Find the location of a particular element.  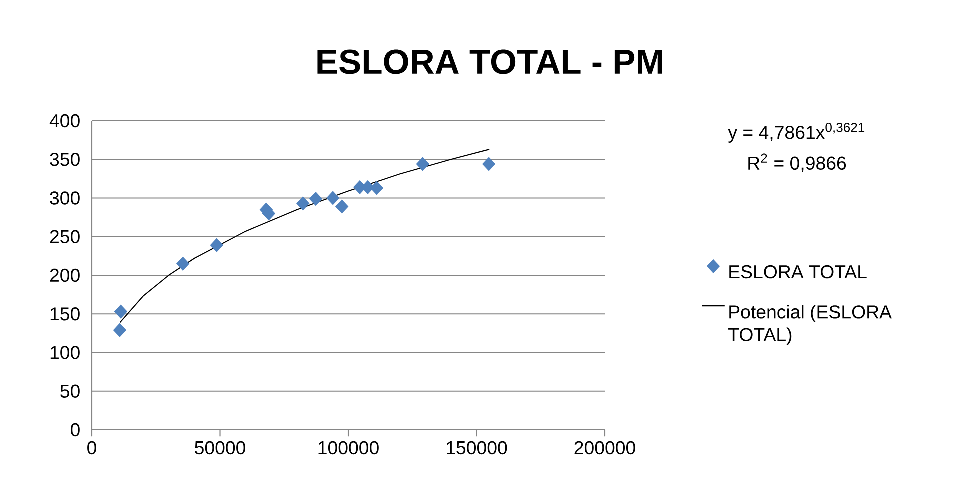

x-tick-label: 100000 is located at coordinates (348, 448).